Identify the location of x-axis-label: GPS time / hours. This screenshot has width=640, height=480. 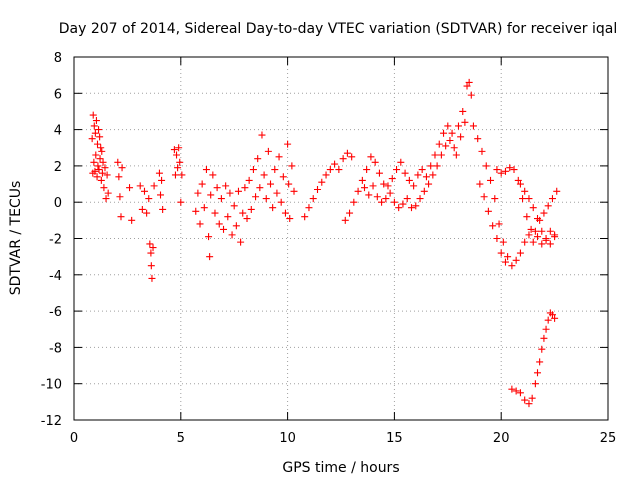
(340, 468).